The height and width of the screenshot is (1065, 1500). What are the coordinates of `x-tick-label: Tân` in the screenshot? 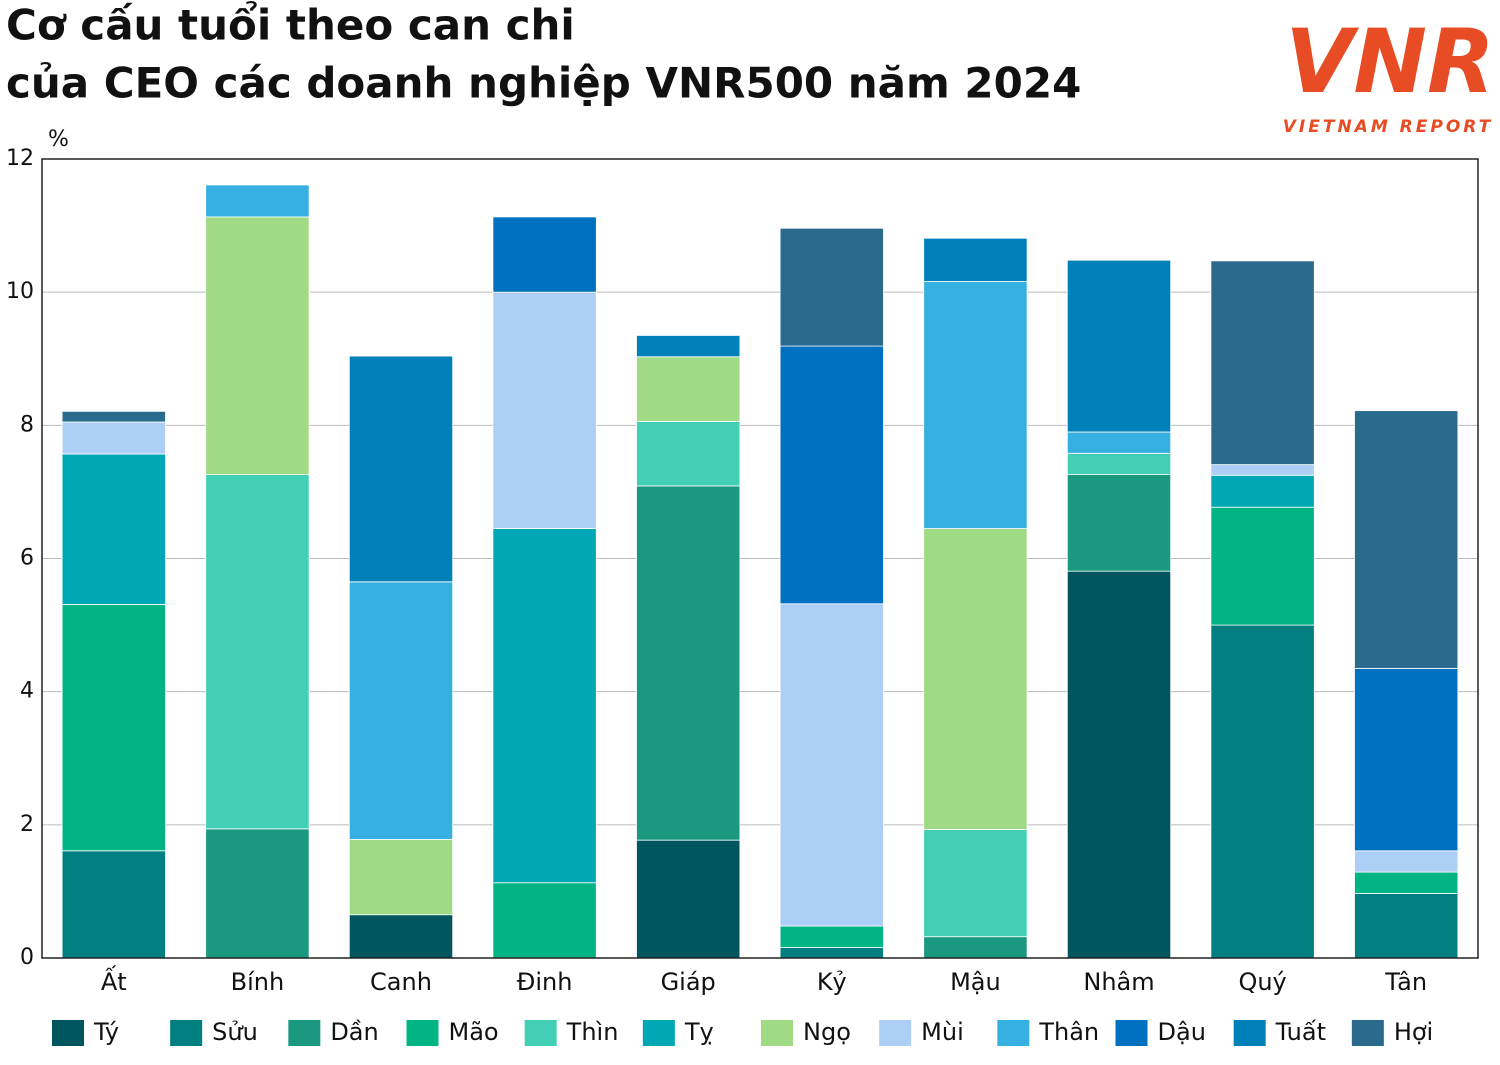 It's located at (1405, 982).